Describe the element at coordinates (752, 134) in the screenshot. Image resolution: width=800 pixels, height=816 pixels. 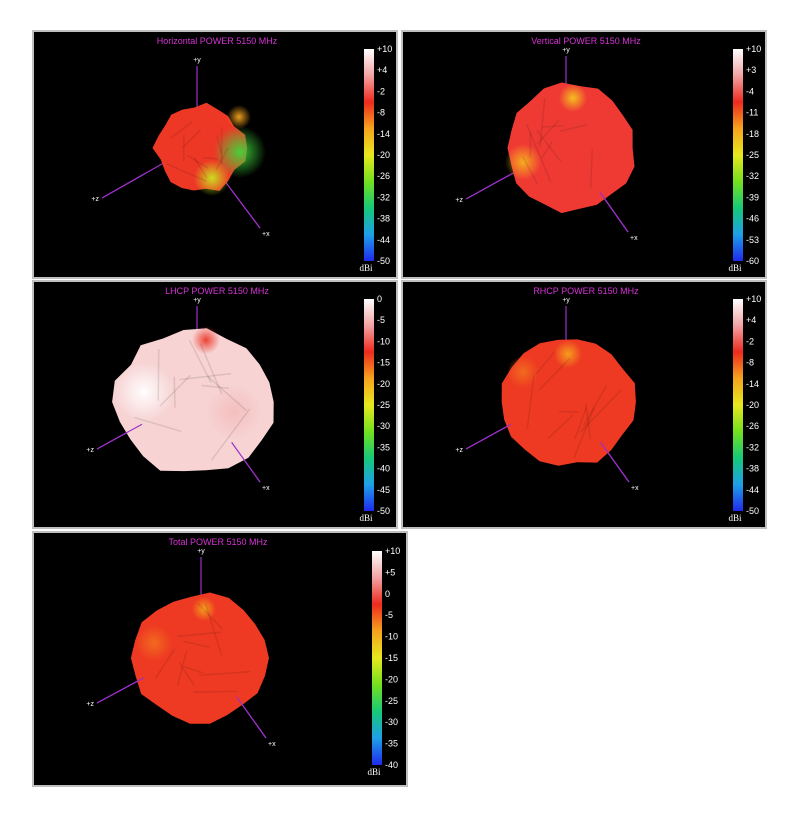
I see `colorbar-tick-label: -18` at that location.